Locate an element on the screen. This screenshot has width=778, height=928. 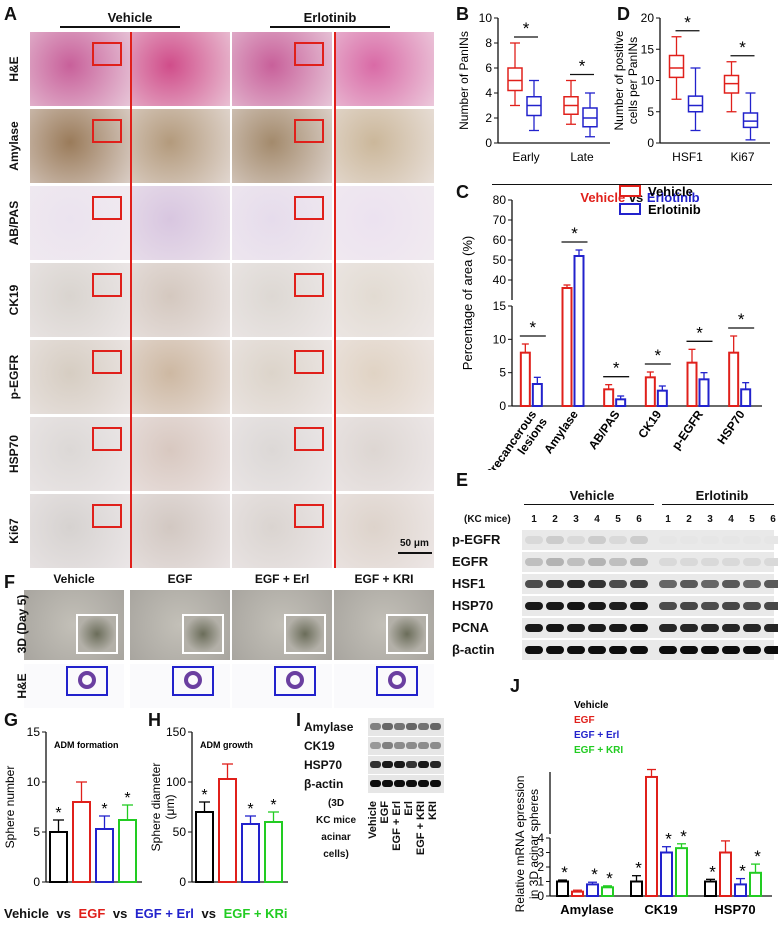
row-label: AB/PAS is located at coordinates (14, 223).